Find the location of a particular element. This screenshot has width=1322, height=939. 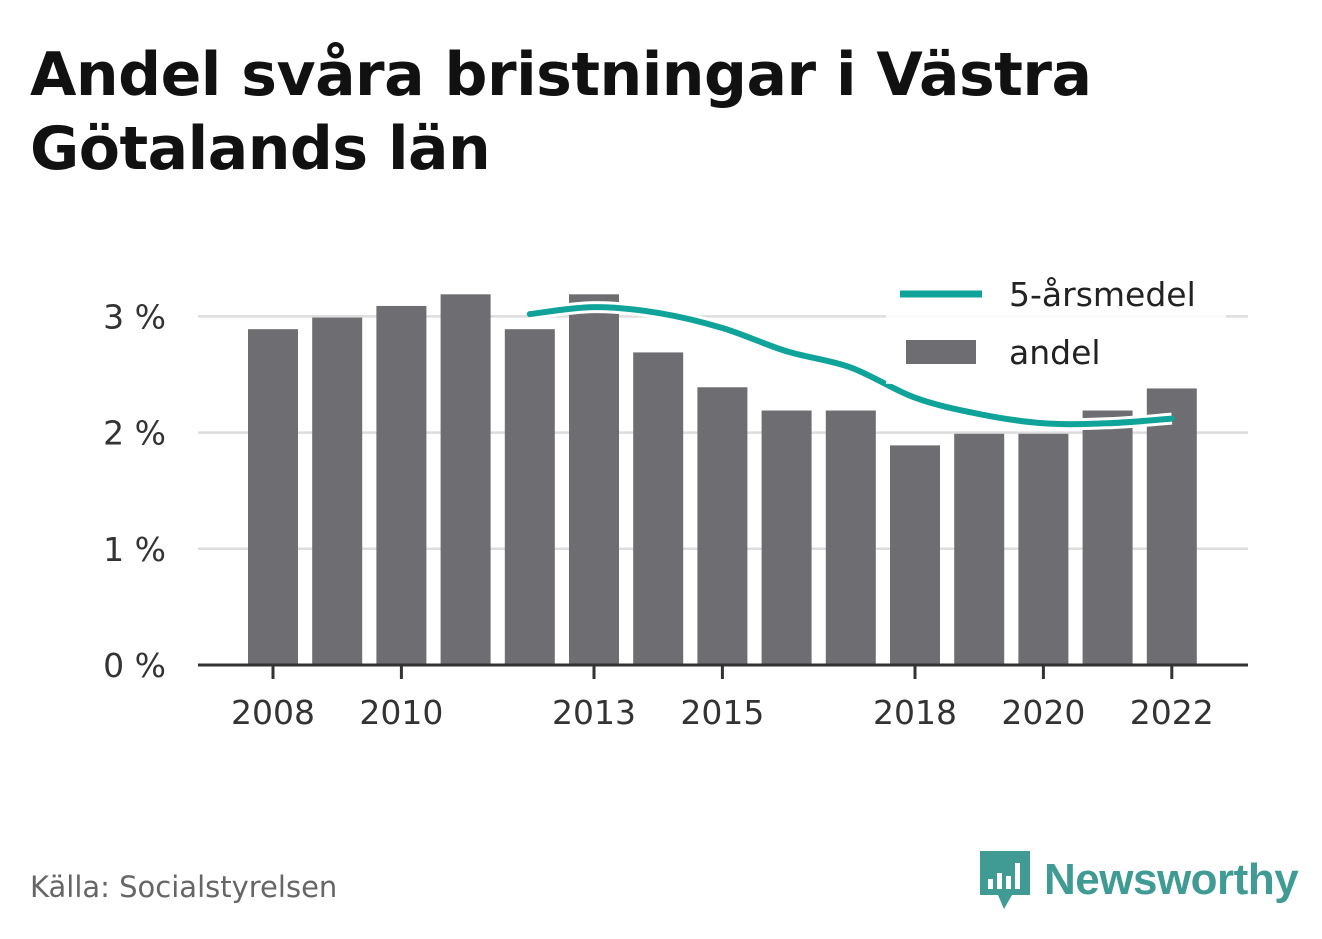

y-tick-label: 3 % is located at coordinates (134, 316).